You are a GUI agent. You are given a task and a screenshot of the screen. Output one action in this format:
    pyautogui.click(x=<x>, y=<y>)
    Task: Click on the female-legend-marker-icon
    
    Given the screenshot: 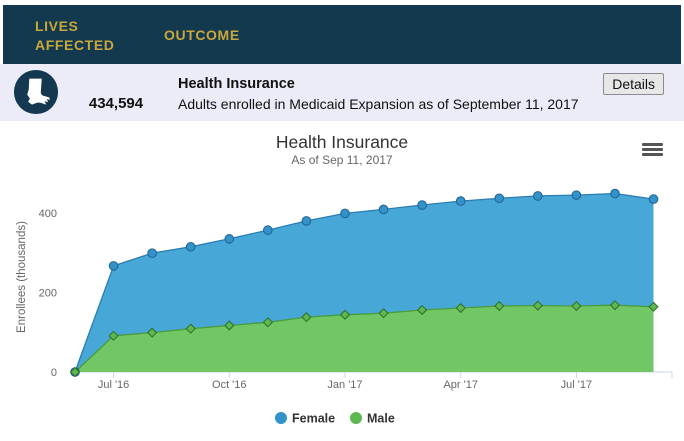 What is the action you would take?
    pyautogui.click(x=281, y=418)
    